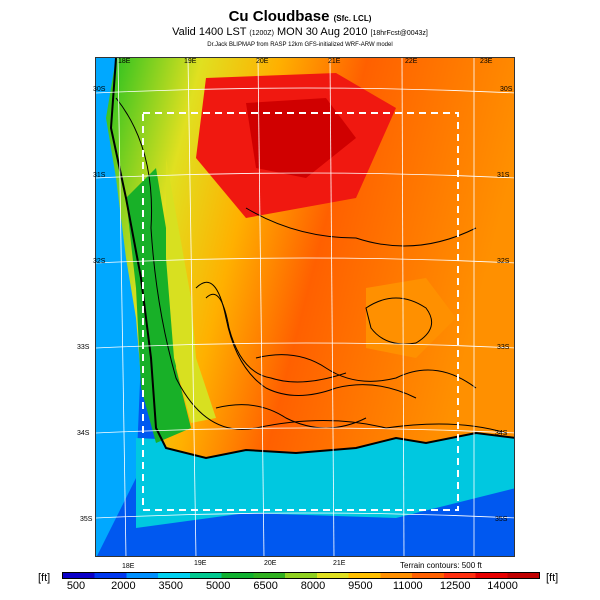 This screenshot has width=600, height=600. I want to click on lon-label-top: 21E, so click(334, 61).